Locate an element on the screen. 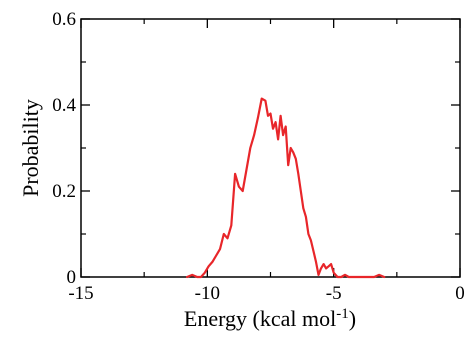 This screenshot has width=465, height=340. x-axis-title: Energy (kcal mol-1) is located at coordinates (270, 318).